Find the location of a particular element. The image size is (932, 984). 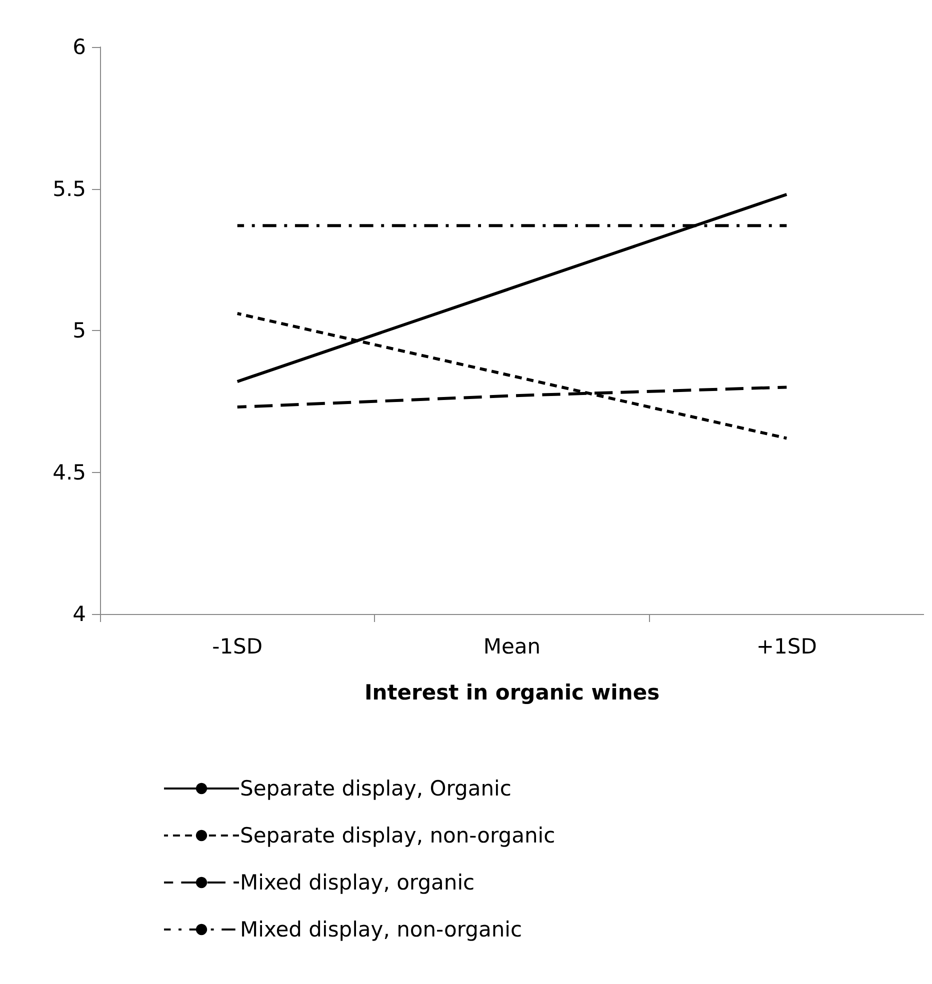

x-tick-label: Mean is located at coordinates (512, 646).